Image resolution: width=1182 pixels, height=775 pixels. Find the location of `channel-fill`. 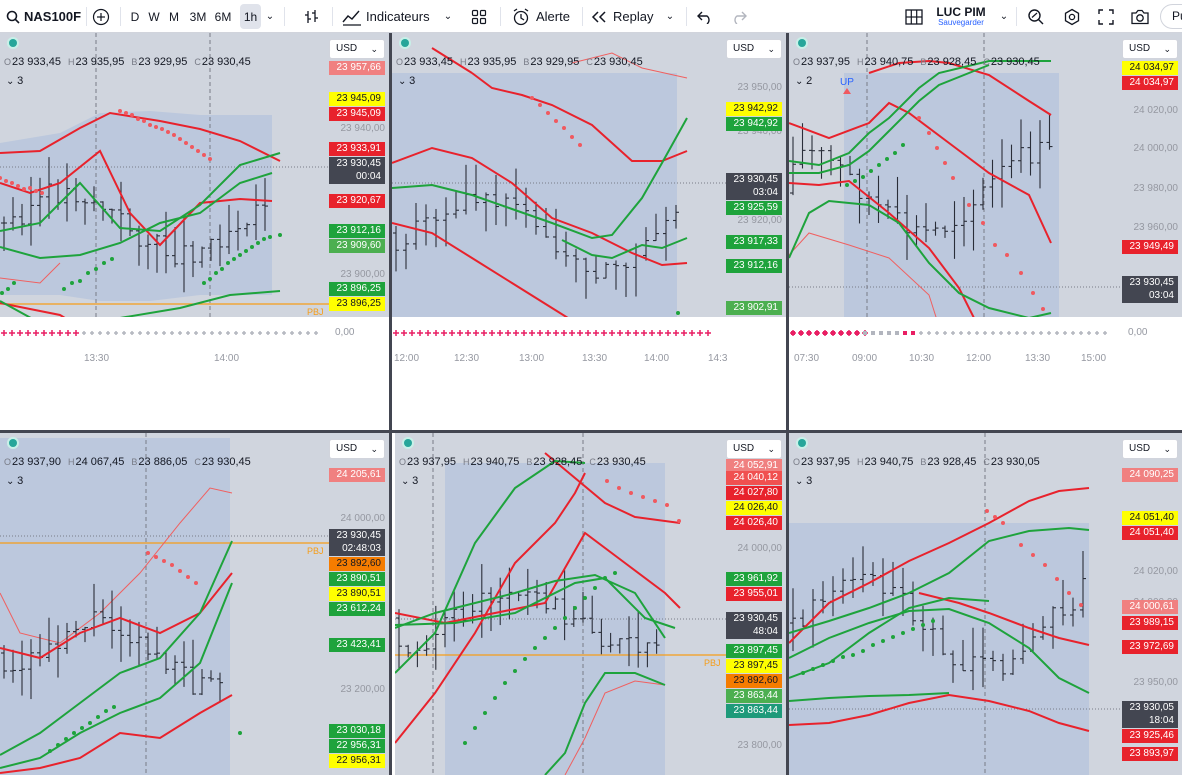

channel-fill is located at coordinates (115, 606).